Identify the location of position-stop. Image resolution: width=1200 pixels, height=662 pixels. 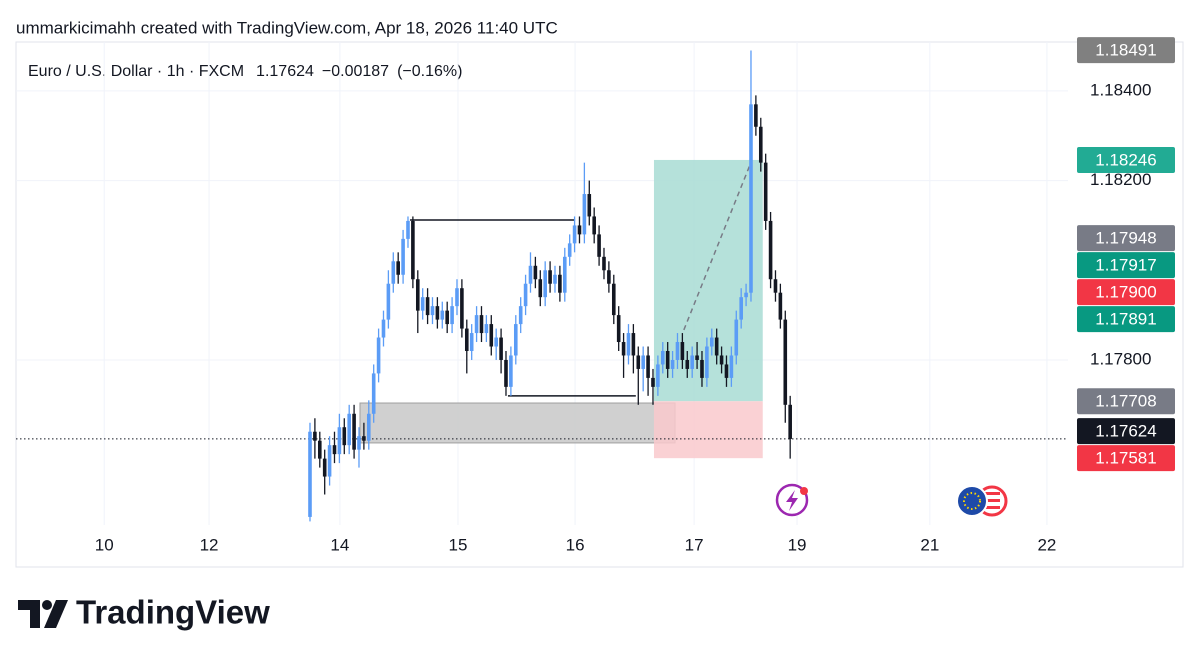
(708, 430).